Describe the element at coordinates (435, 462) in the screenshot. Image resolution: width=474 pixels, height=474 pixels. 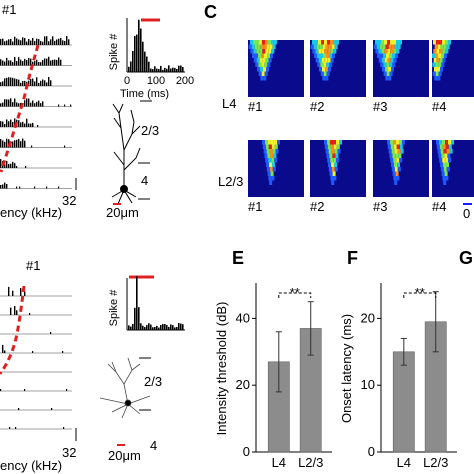
I see `panel-f-category-label: L2/3` at that location.